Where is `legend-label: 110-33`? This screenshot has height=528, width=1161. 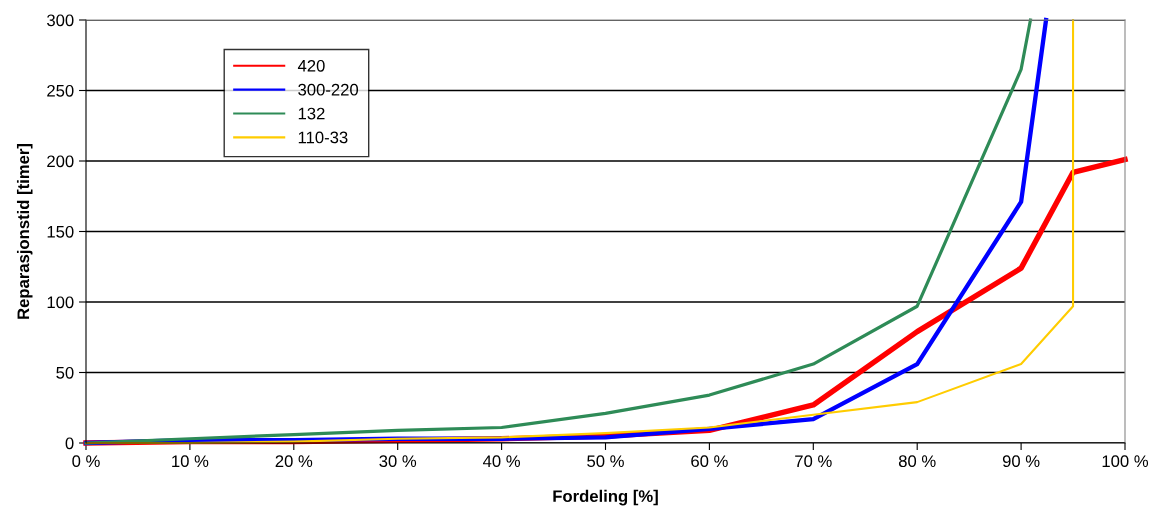 legend-label: 110-33 is located at coordinates (323, 137).